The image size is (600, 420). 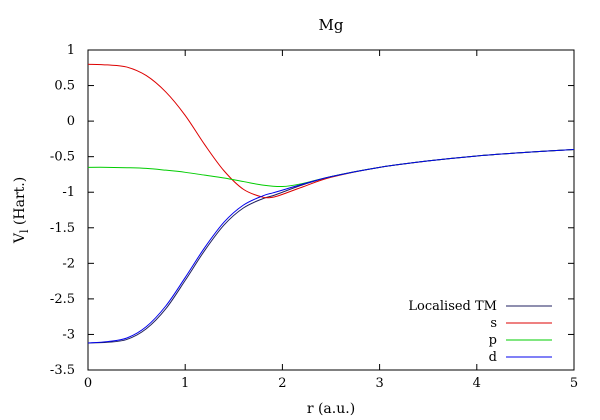 What do you see at coordinates (20, 203) in the screenshot?
I see `y-axis-label-tail: (Hart.)` at bounding box center [20, 203].